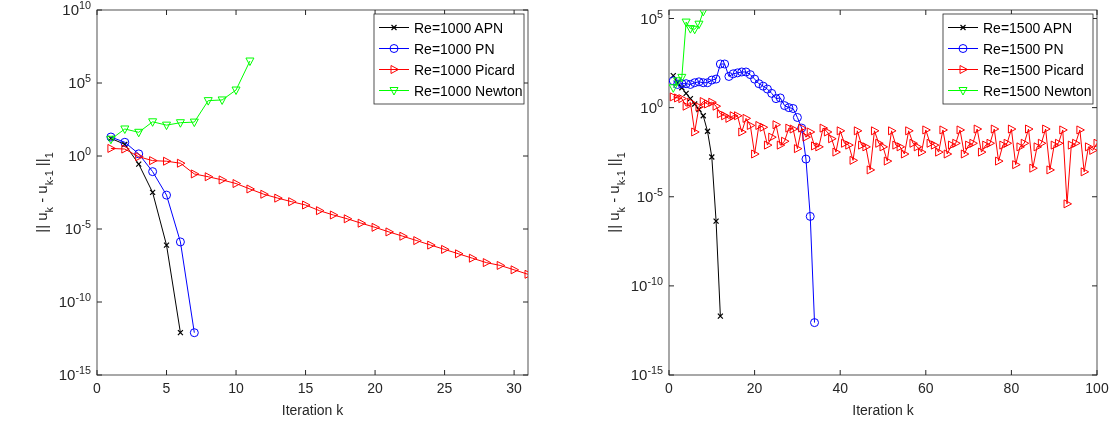 This screenshot has height=435, width=1117. Describe the element at coordinates (166, 388) in the screenshot. I see `x-tick-label: 5` at that location.